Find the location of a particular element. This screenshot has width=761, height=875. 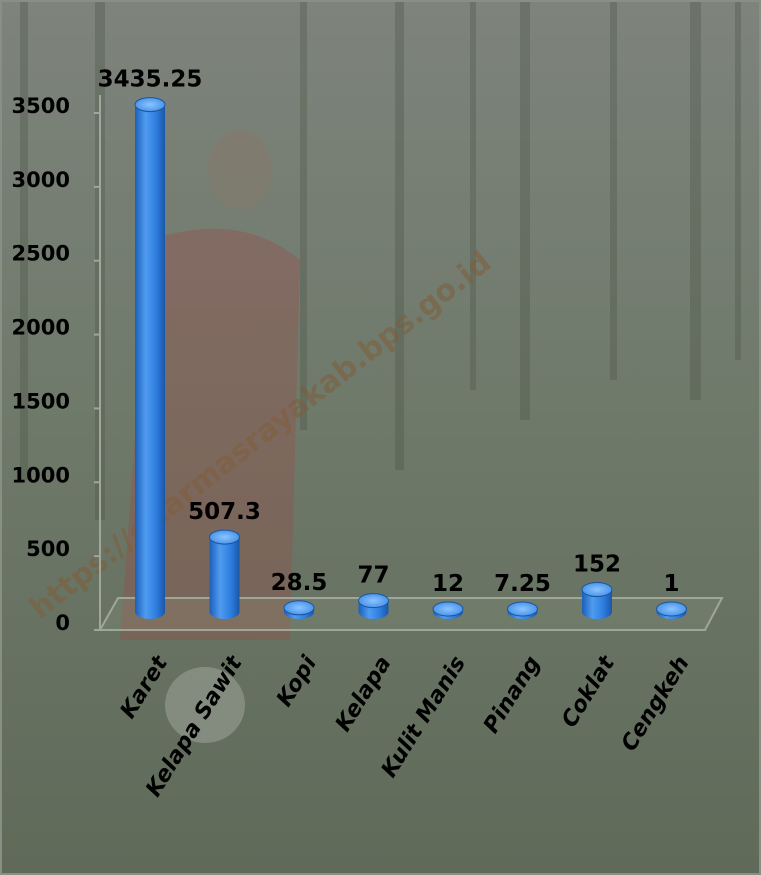

y-tick-label: 2000 is located at coordinates (41, 328).